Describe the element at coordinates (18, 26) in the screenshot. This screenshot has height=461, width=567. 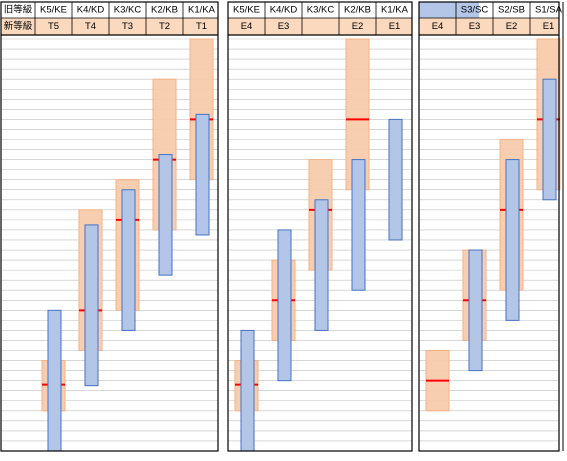
I see `new-grade-row-label: 新等級` at that location.